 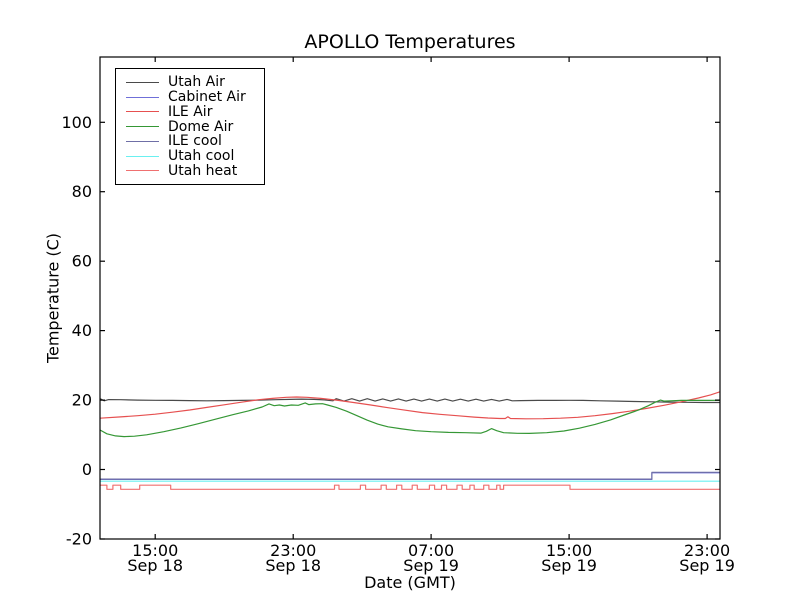 I want to click on y-tick-label: -20, so click(x=79, y=539).